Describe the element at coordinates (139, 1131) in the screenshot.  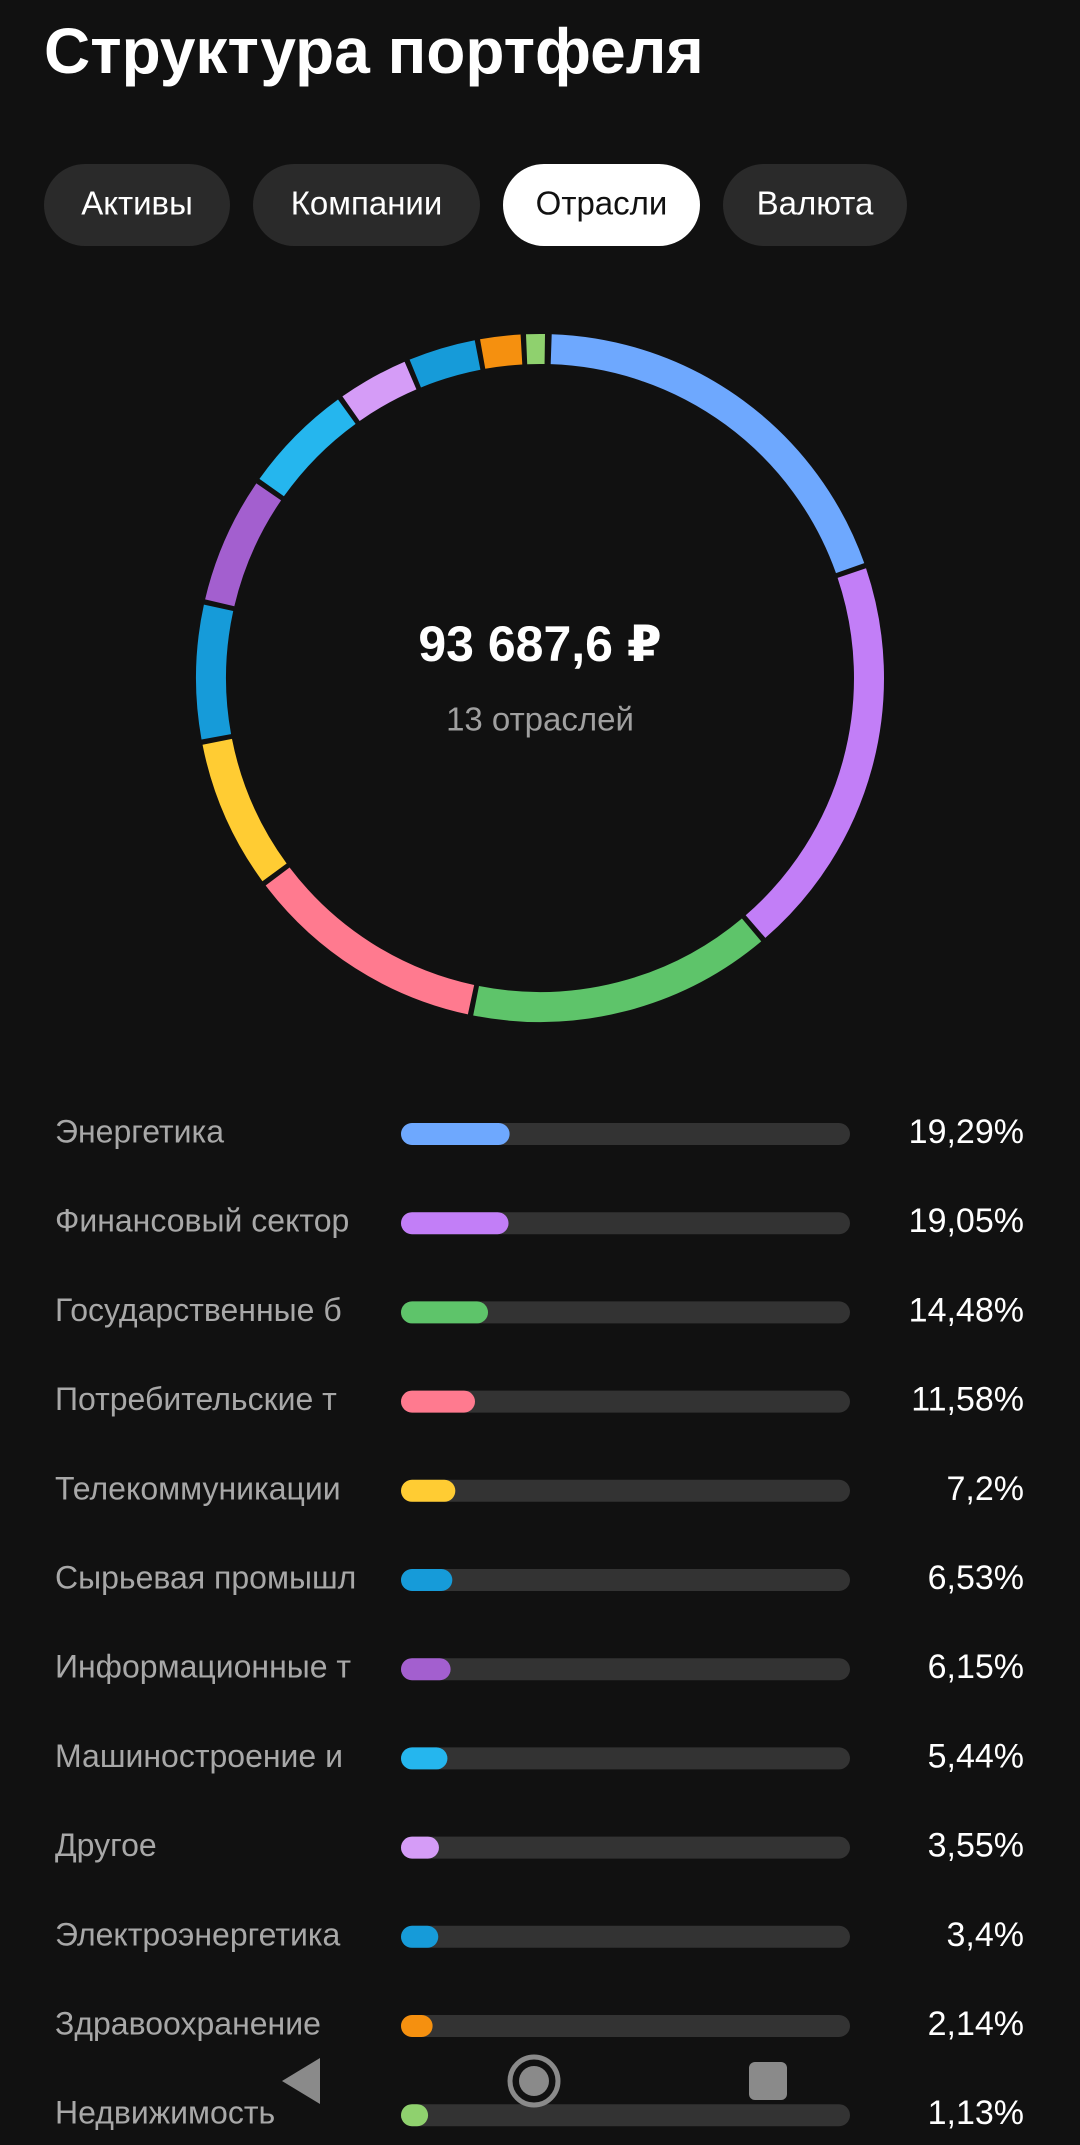
I see `sector-name: Энергетика` at that location.